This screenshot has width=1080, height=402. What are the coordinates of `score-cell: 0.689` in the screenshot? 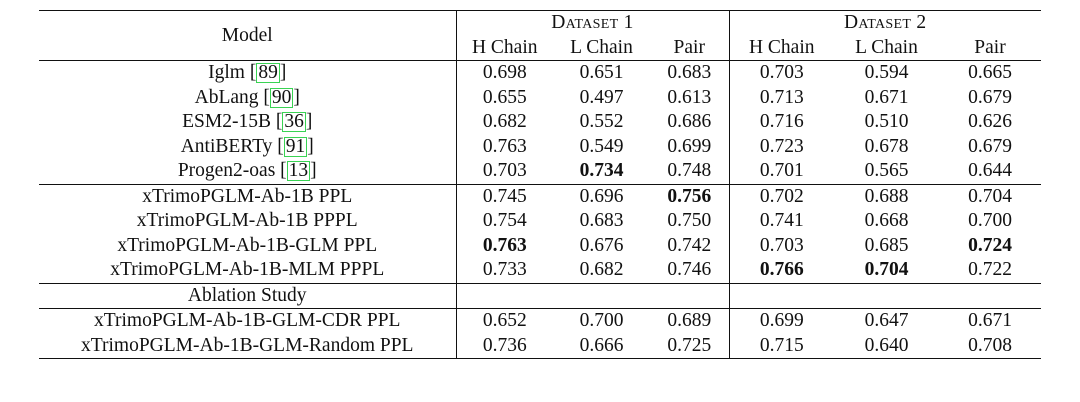 It's located at (689, 321).